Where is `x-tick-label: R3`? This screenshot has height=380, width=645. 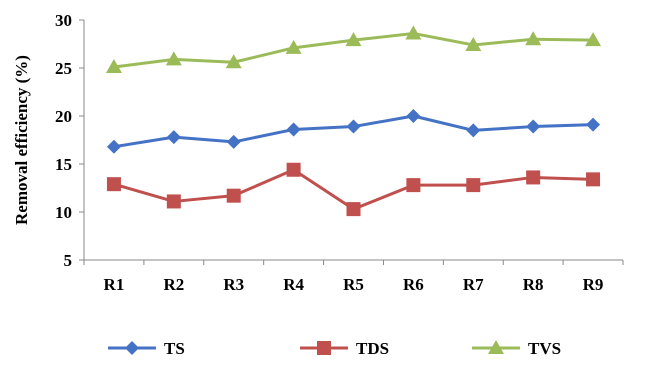 x-tick-label: R3 is located at coordinates (233, 284).